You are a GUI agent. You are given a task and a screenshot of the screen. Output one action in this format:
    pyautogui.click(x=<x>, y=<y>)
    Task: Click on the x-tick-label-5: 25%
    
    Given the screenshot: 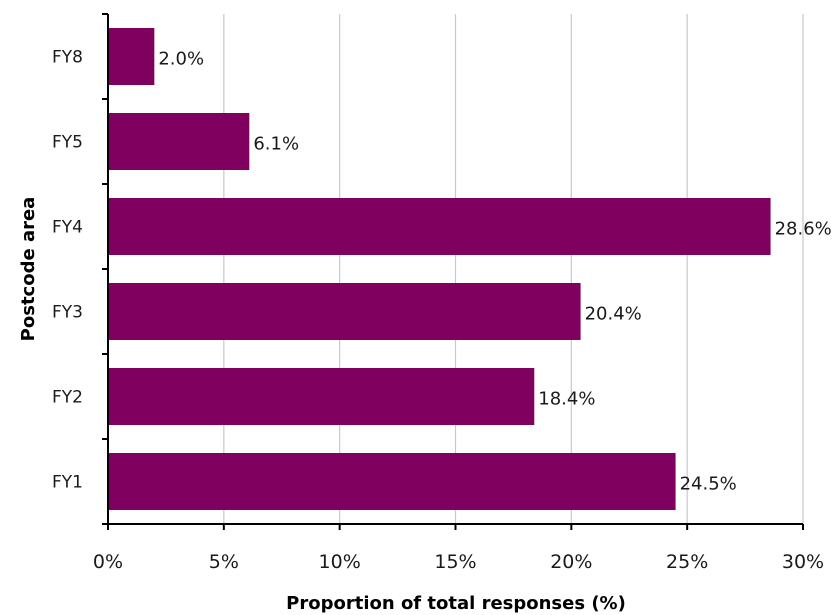 What is the action you would take?
    pyautogui.click(x=687, y=562)
    